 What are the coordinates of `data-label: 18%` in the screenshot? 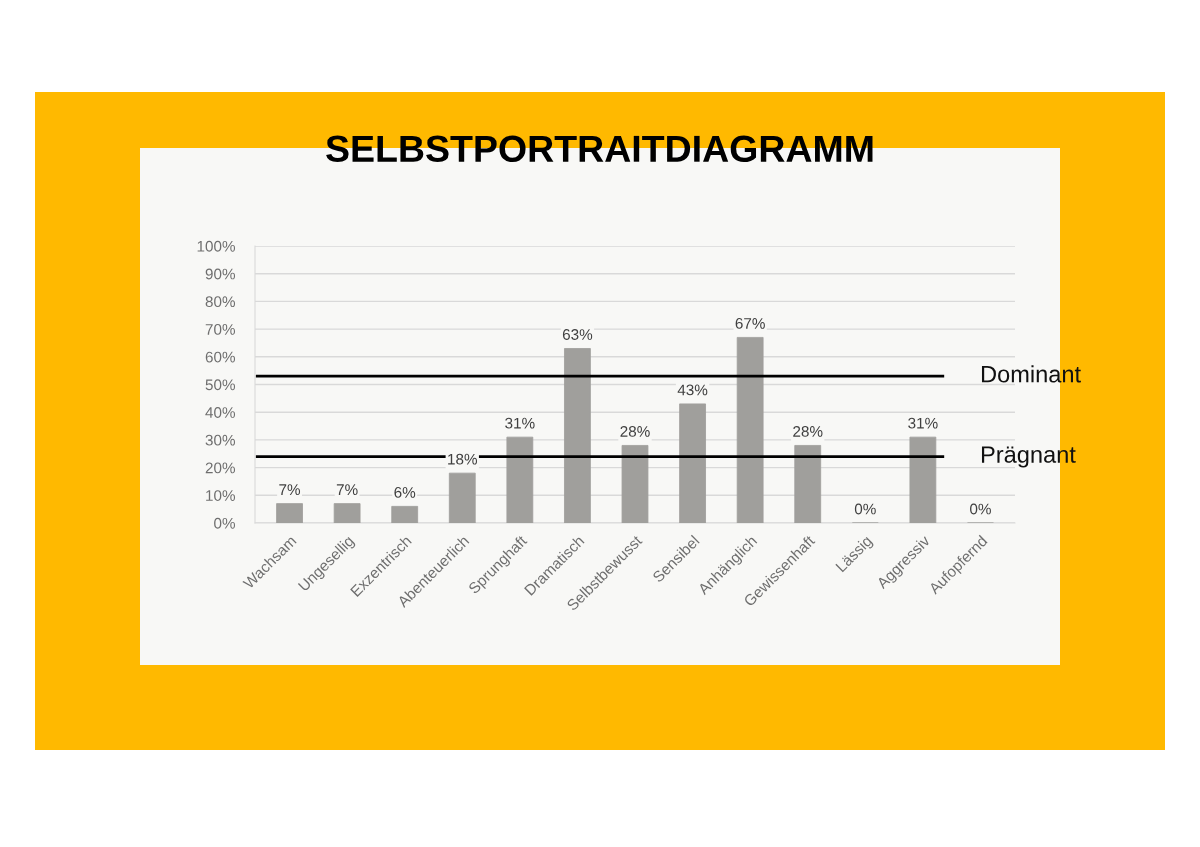 It's located at (463, 459).